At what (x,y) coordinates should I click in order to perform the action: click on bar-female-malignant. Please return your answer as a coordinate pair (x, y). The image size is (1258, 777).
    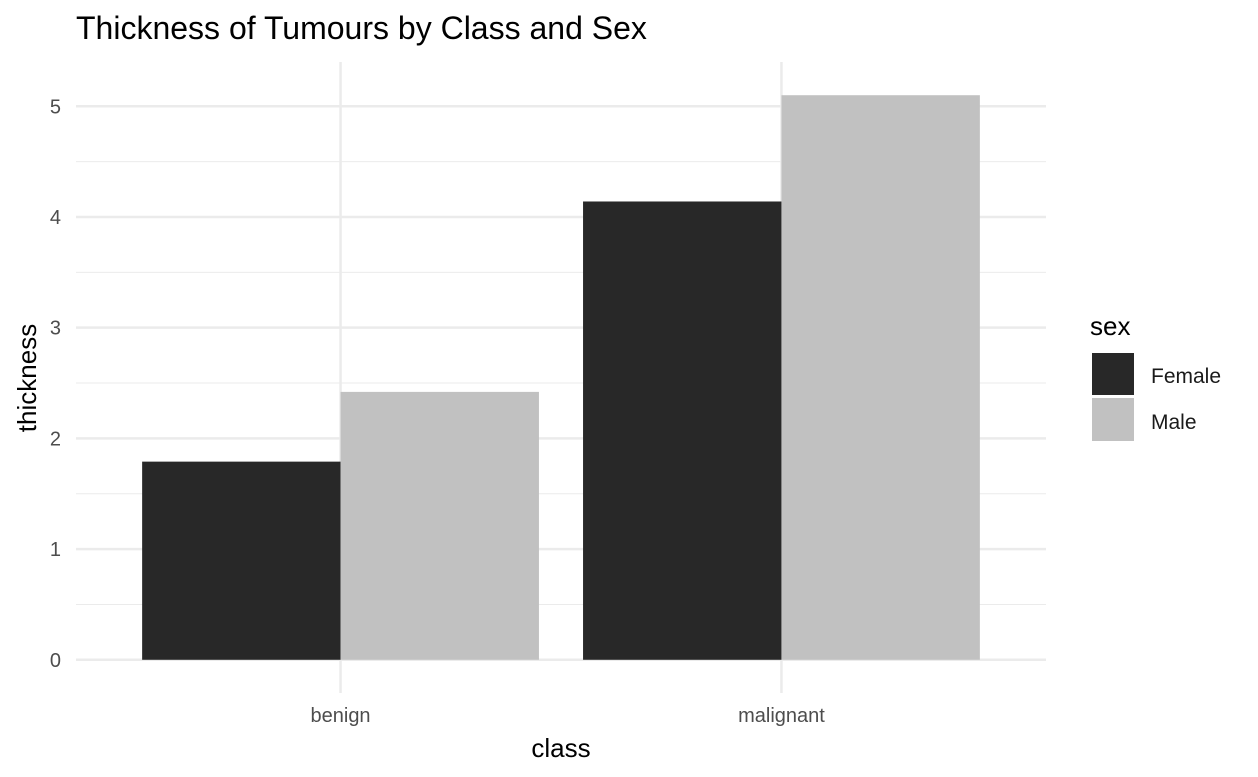
    Looking at the image, I should click on (682, 430).